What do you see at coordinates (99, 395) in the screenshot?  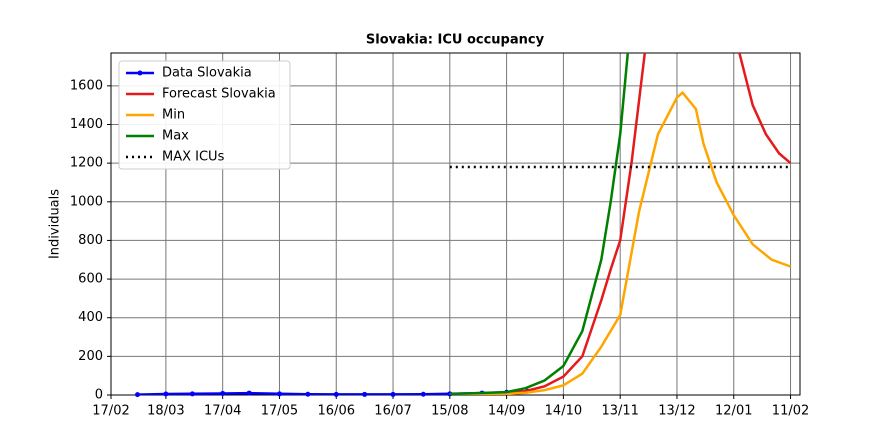 I see `y-tick-label: 0` at bounding box center [99, 395].